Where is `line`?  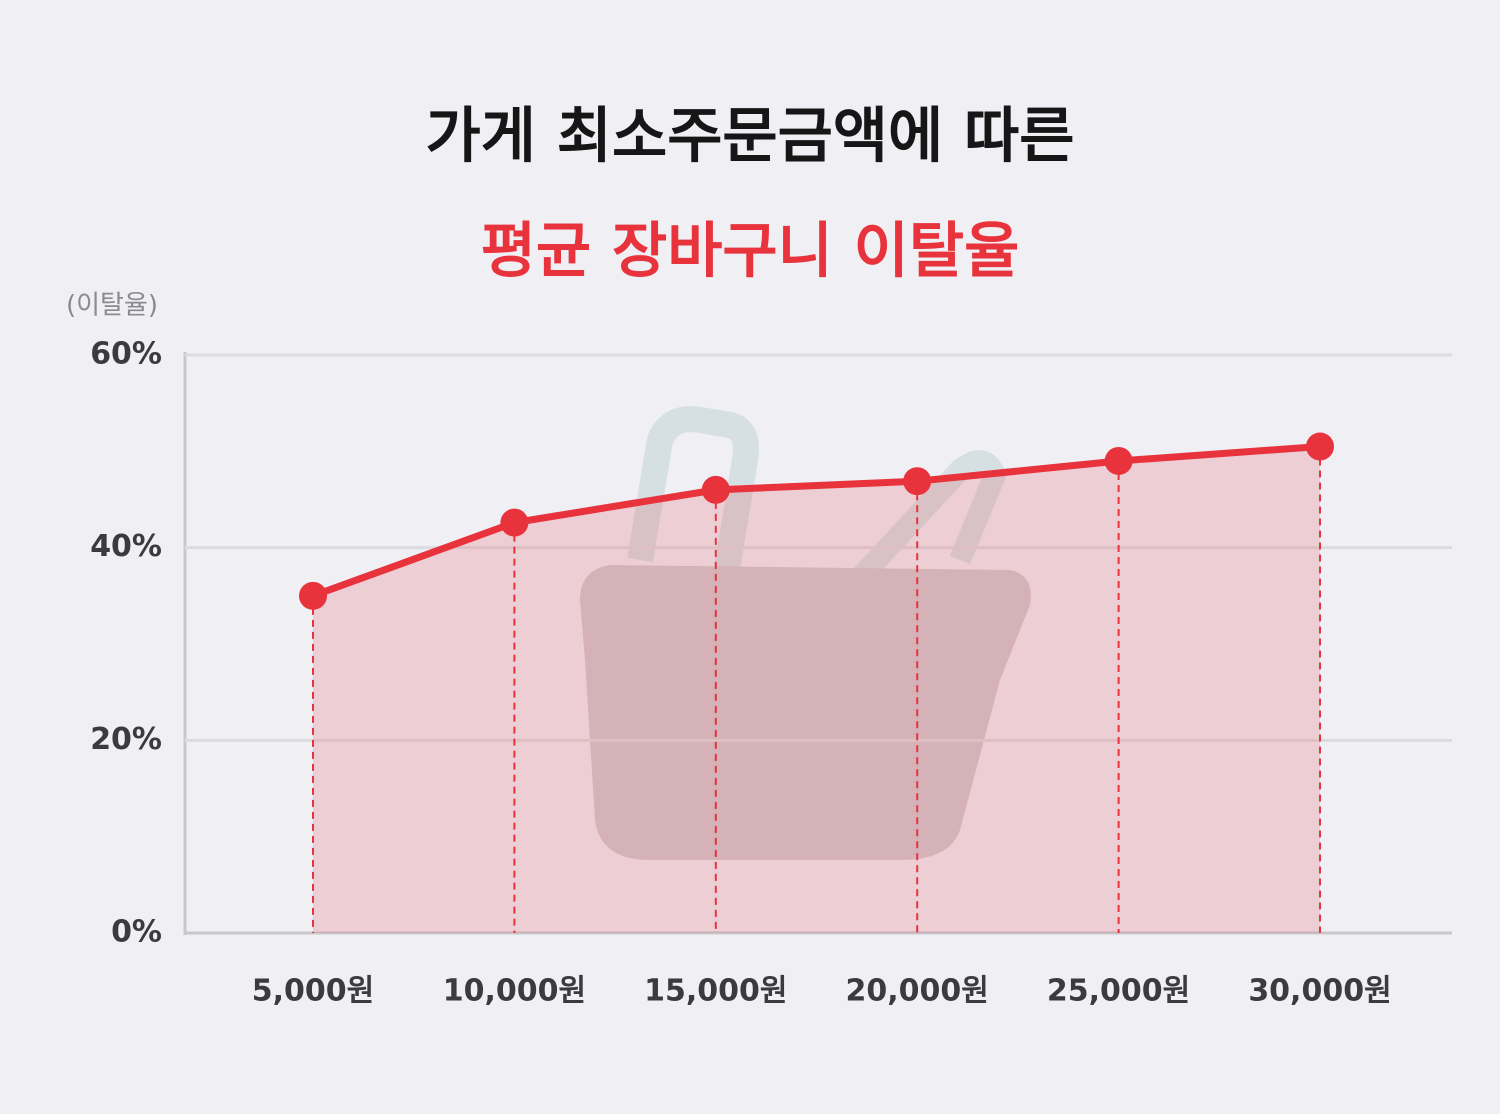
line is located at coordinates (816, 521).